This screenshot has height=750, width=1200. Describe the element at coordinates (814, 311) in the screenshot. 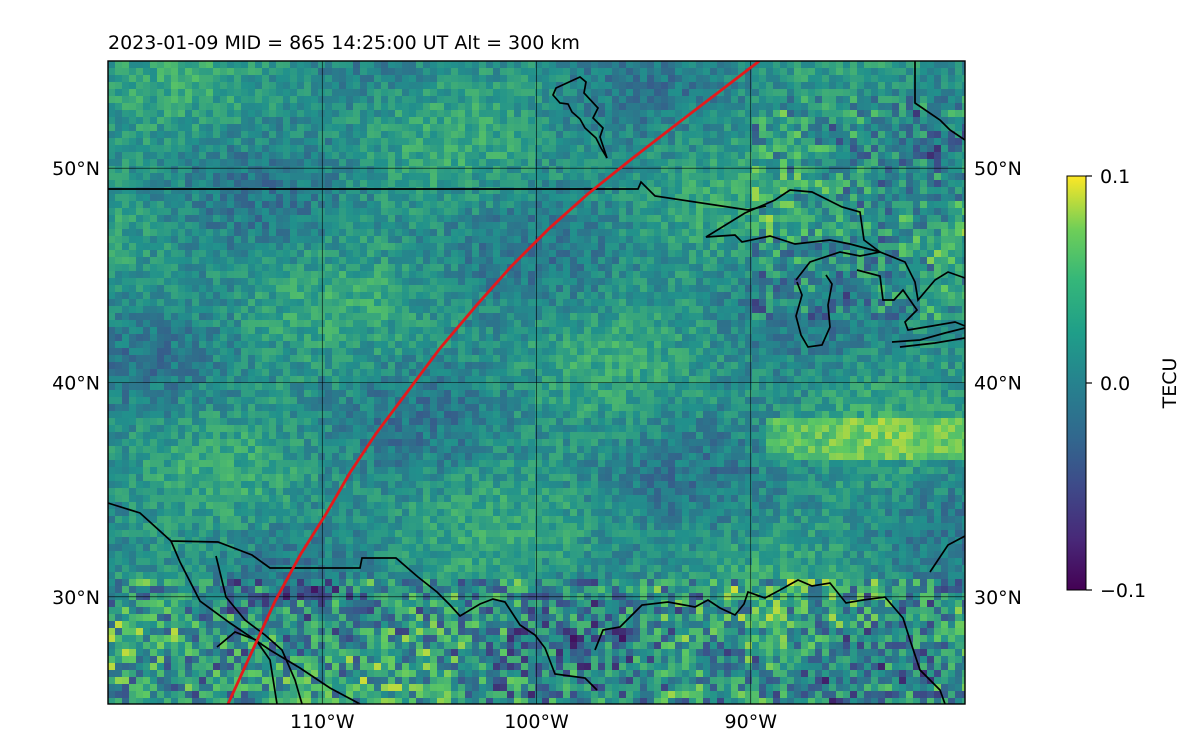

I see `lake-michigan` at that location.